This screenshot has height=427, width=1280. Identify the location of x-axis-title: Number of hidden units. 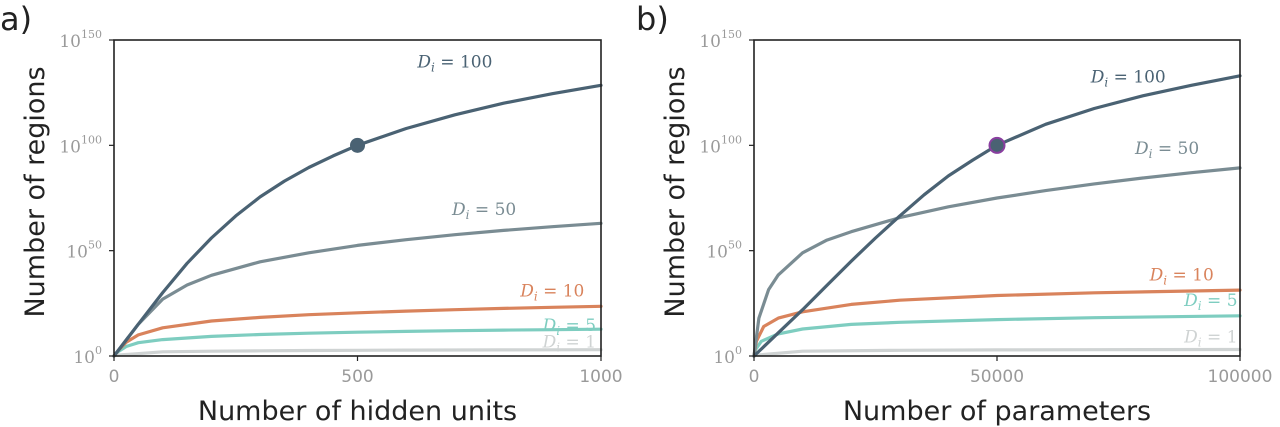
(357, 411).